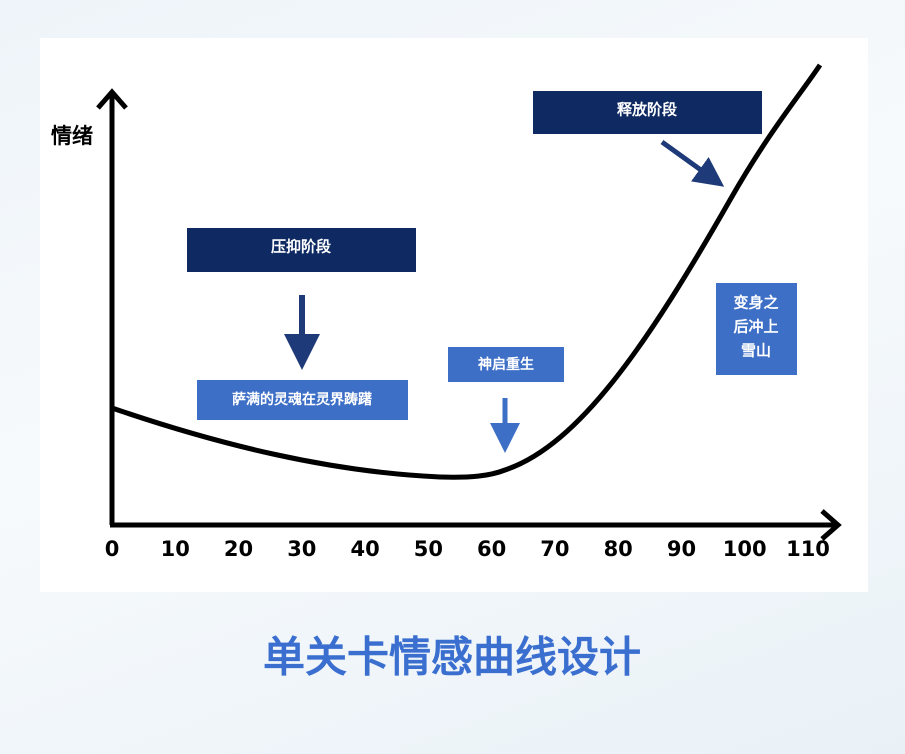  What do you see at coordinates (808, 549) in the screenshot?
I see `x-tick-label: 110` at bounding box center [808, 549].